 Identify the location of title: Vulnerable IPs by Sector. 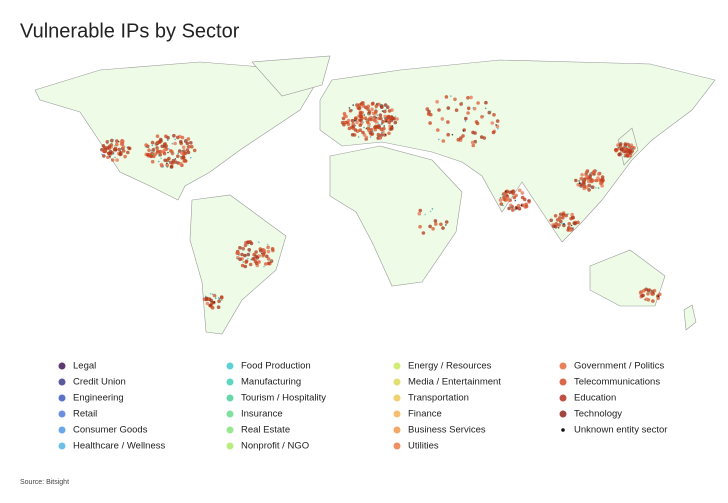
(130, 31).